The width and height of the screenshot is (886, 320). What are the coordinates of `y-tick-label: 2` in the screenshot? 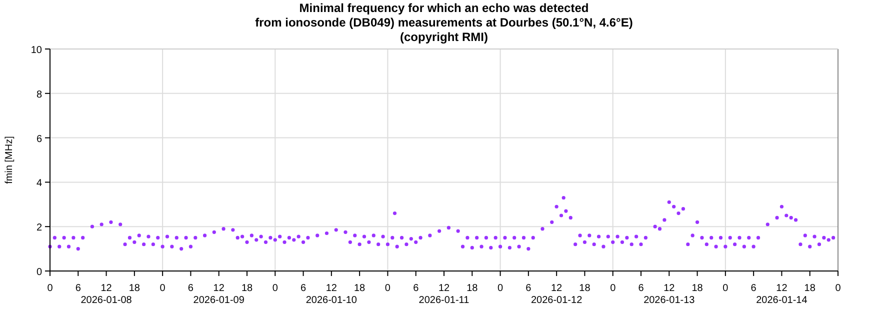 It's located at (39, 228).